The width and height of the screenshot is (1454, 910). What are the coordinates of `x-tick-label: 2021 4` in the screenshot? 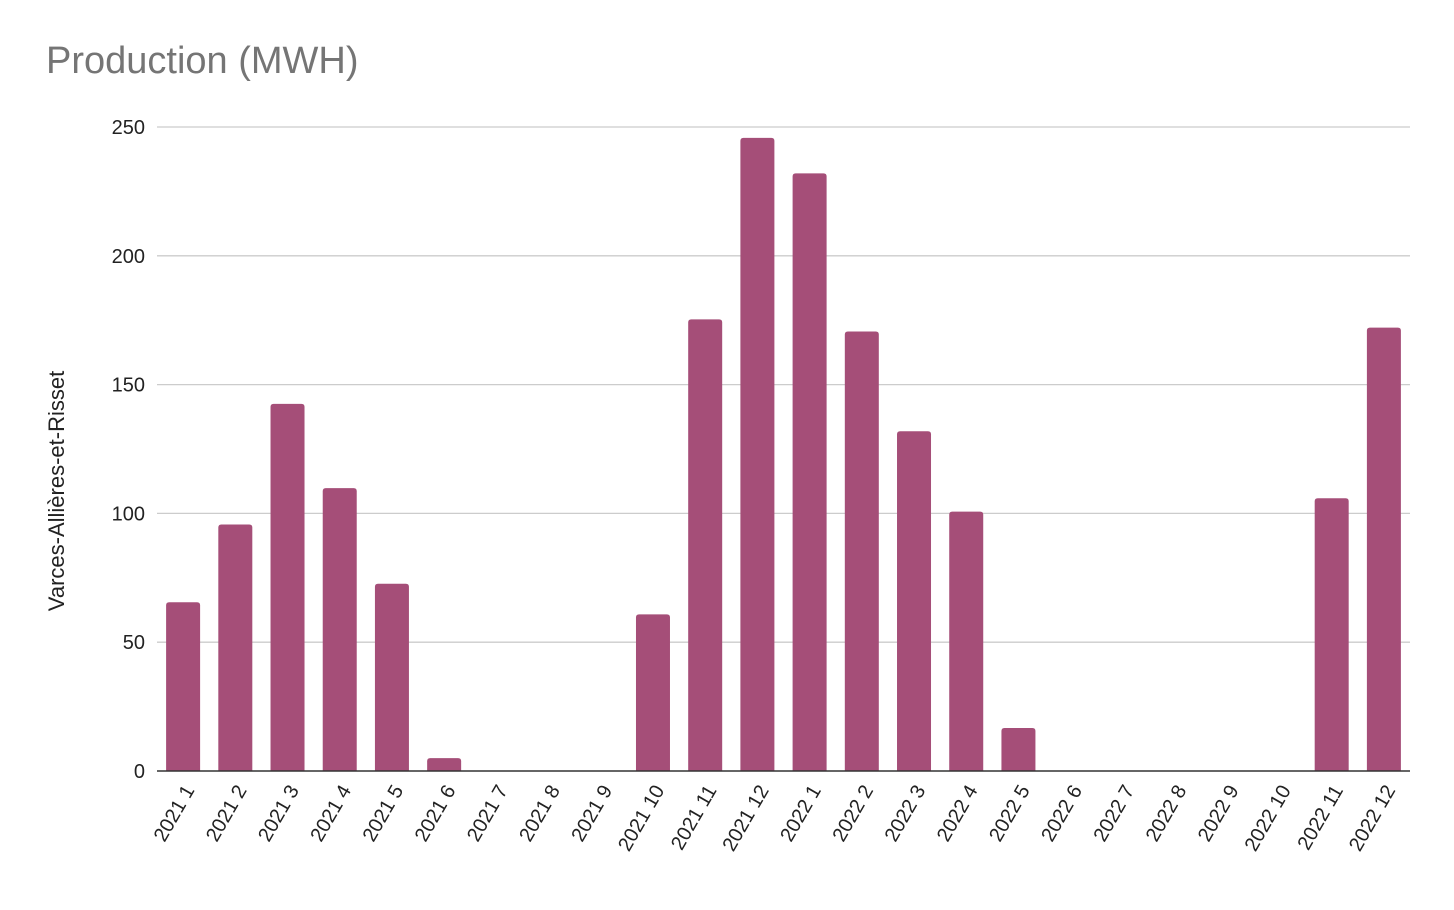 It's located at (331, 814).